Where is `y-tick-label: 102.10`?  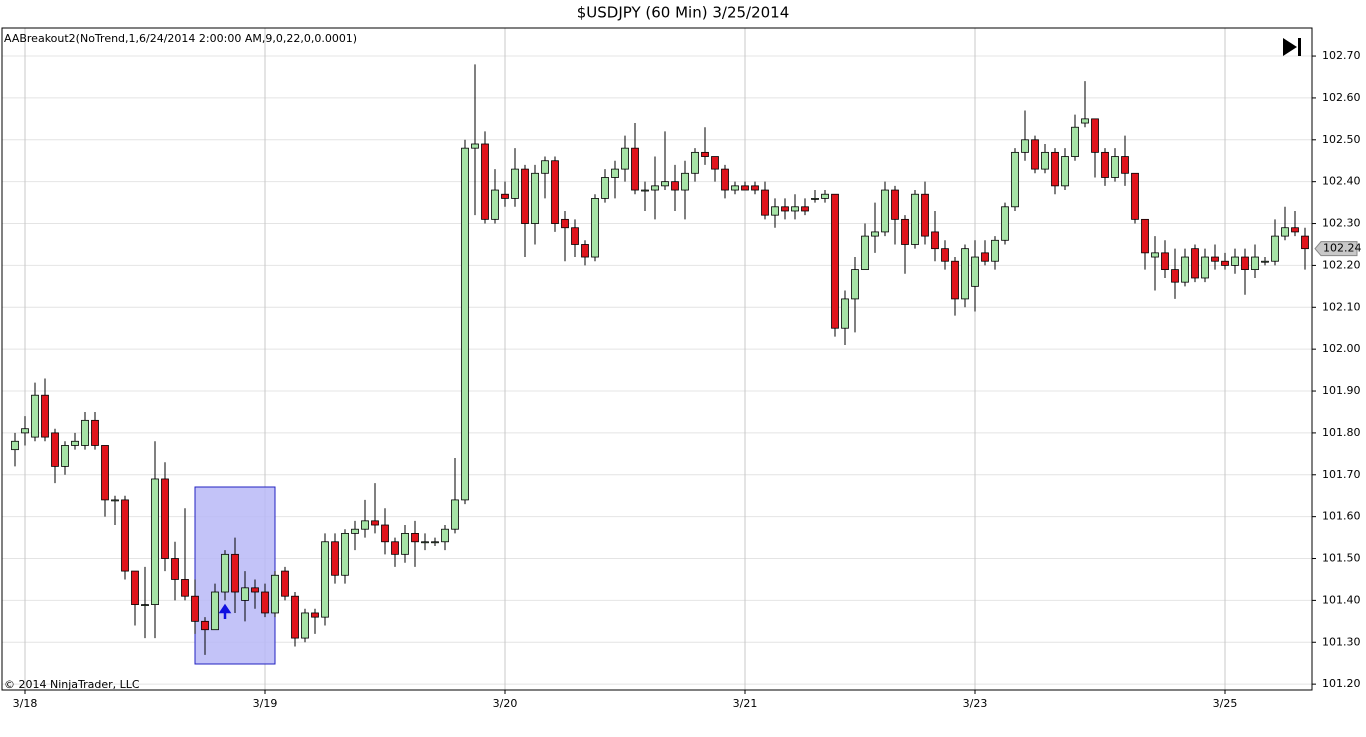
y-tick-label: 102.10 is located at coordinates (1341, 306).